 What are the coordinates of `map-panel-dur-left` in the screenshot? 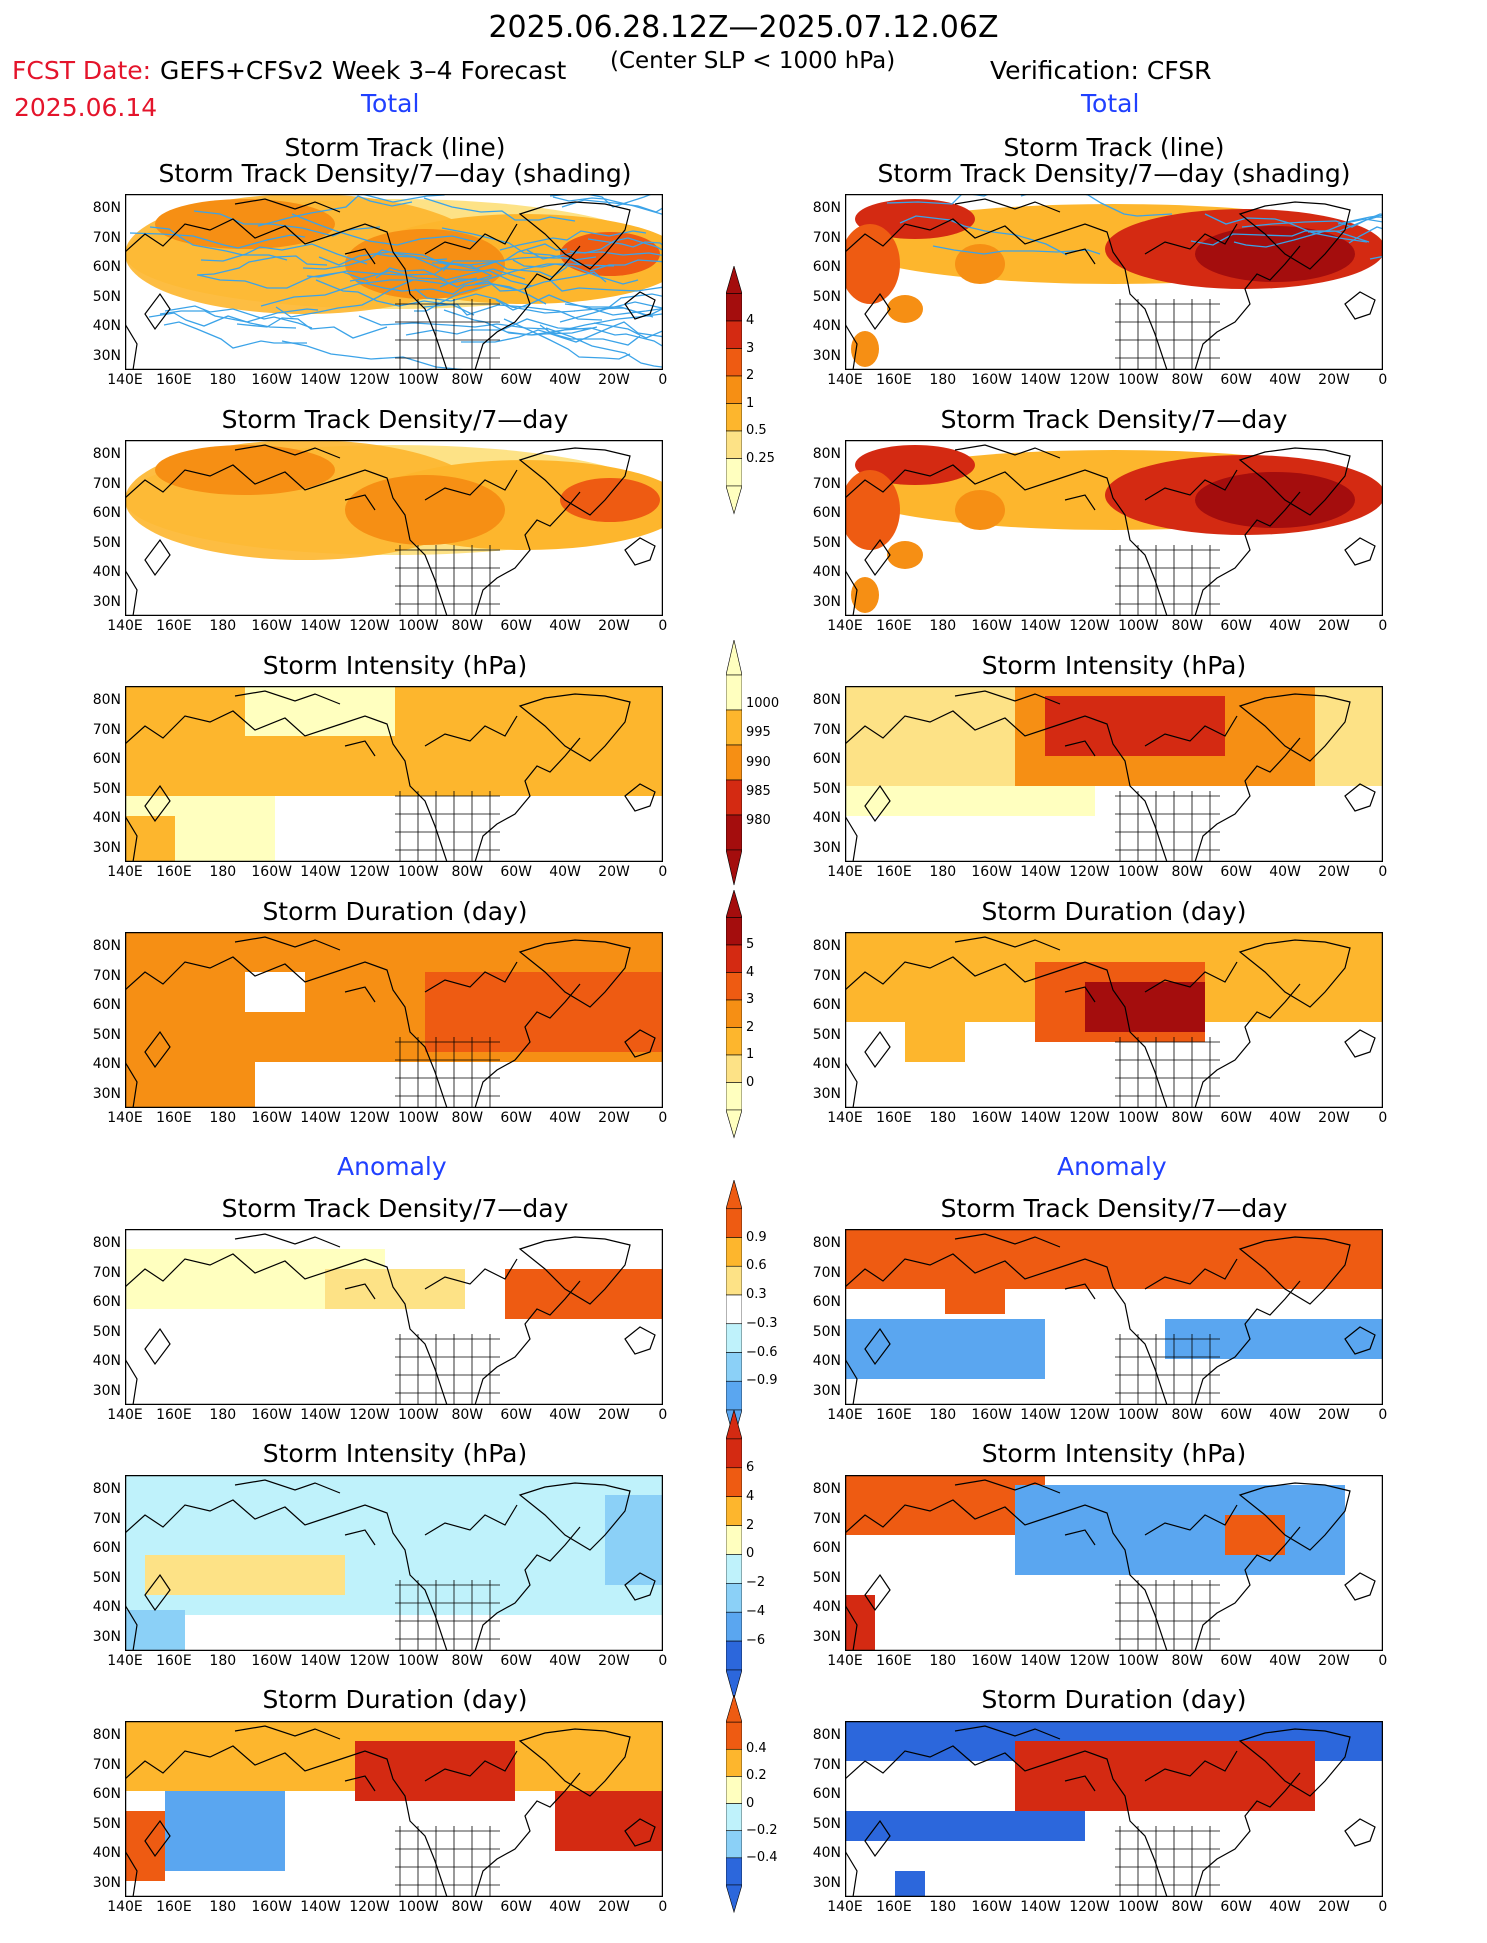 It's located at (394, 1020).